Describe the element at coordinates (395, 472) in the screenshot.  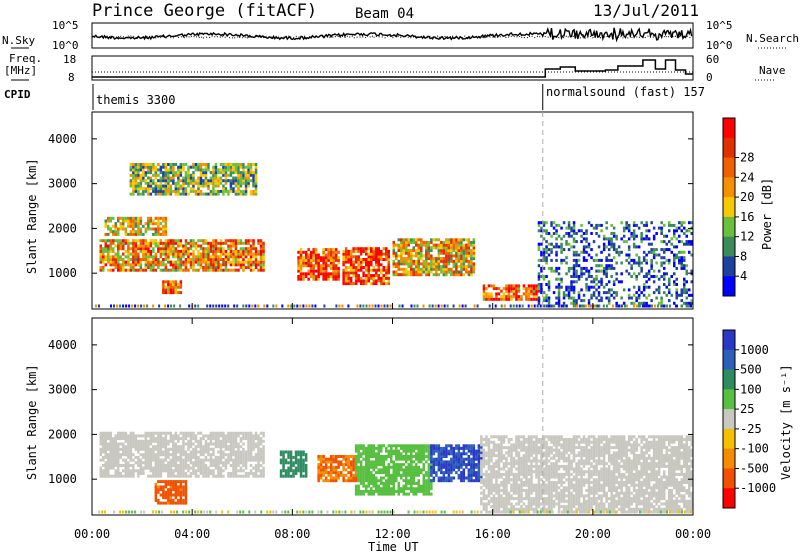
I see `velocity-heatmap` at that location.